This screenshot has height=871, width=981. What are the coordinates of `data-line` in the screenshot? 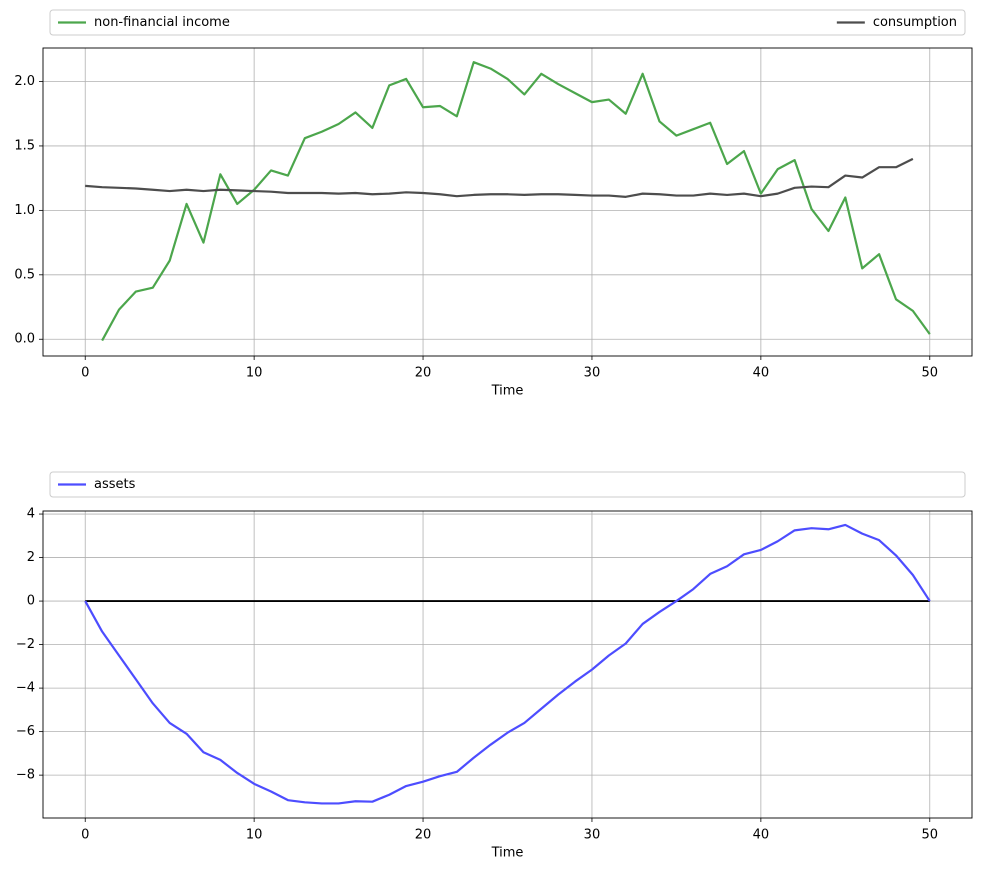 It's located at (499, 177).